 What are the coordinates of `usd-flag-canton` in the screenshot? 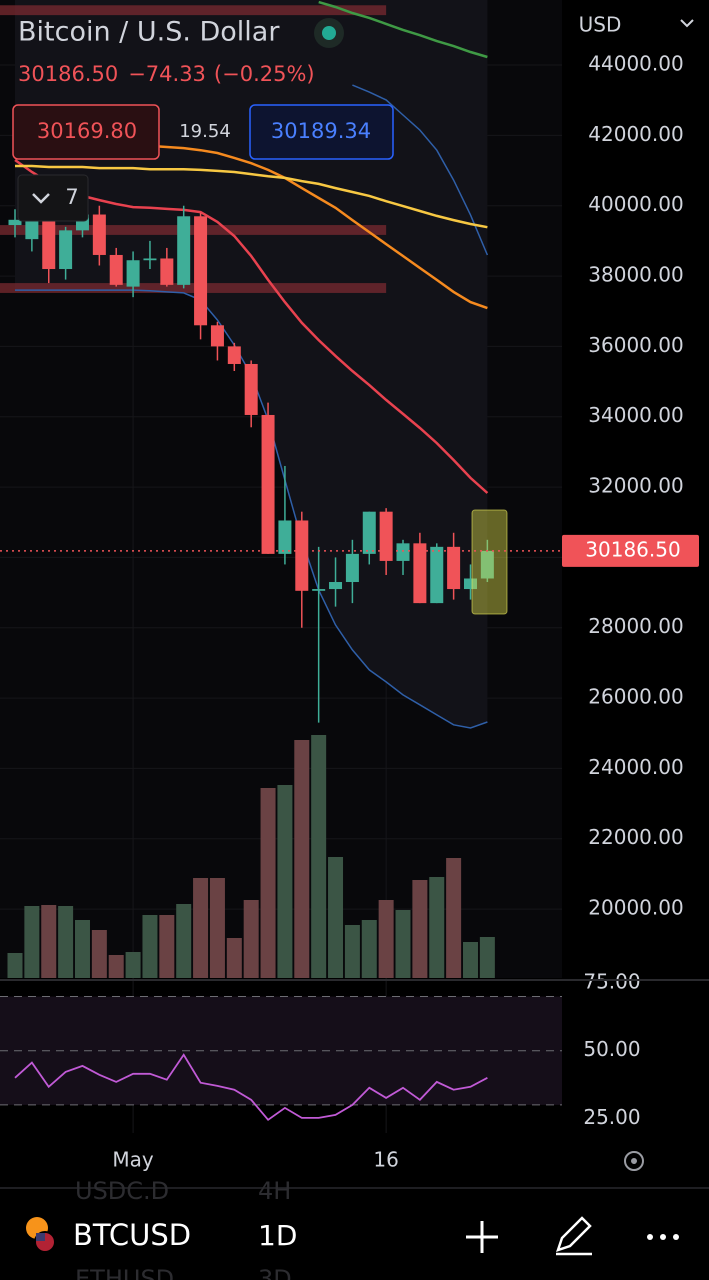 It's located at (40, 1237).